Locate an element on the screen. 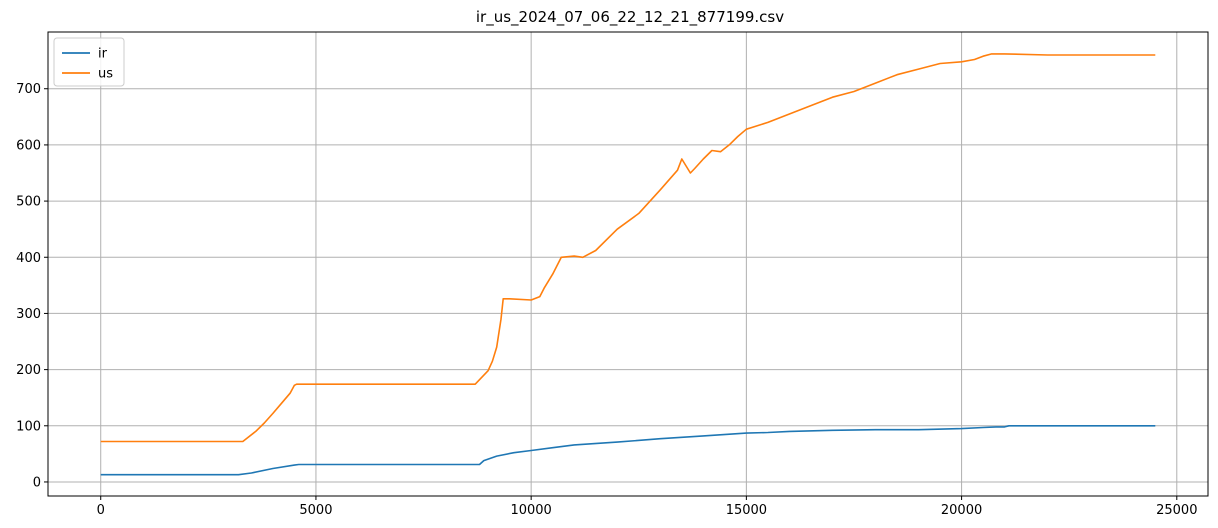  x-tick-label: 25000 is located at coordinates (1176, 510).